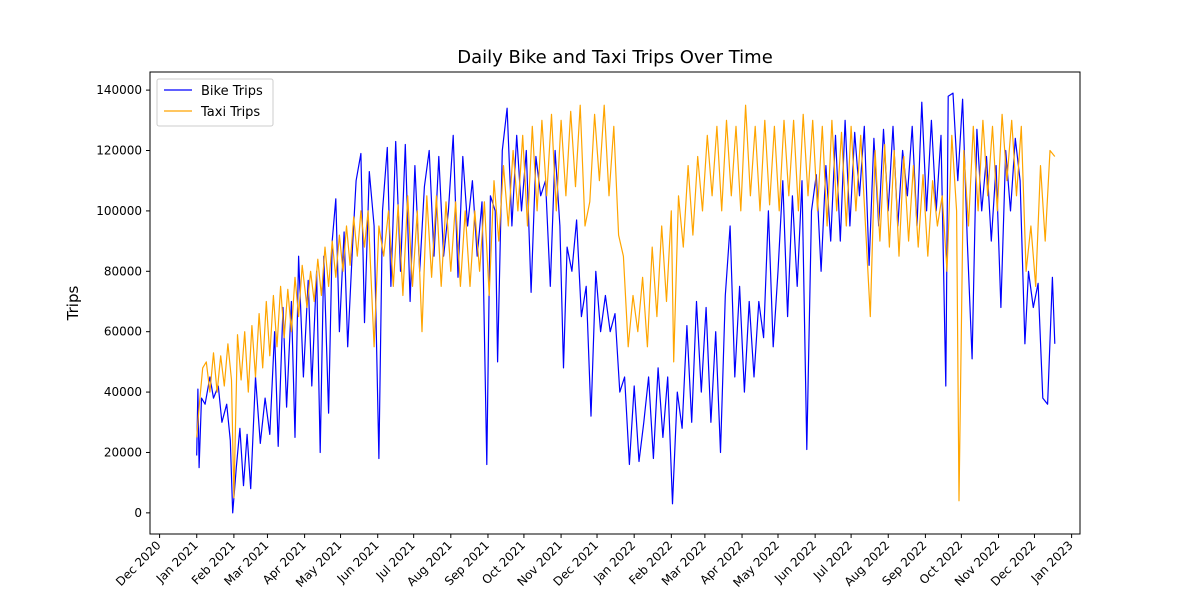  Describe the element at coordinates (119, 211) in the screenshot. I see `y-tick-label: 100000` at that location.